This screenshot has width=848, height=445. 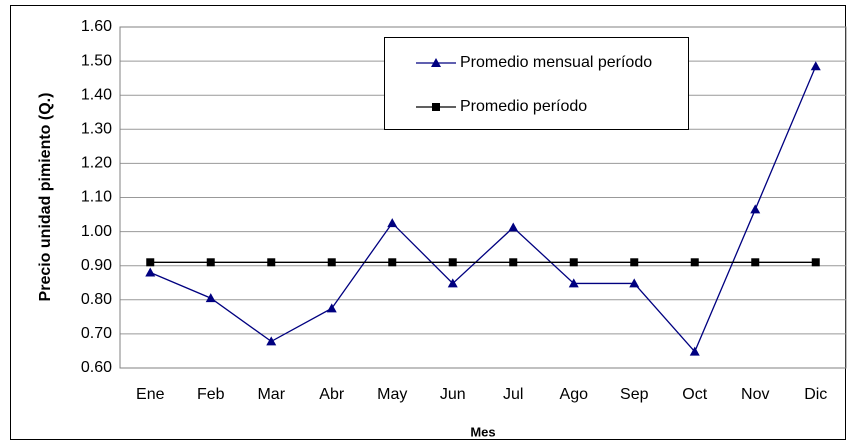 I want to click on x-tick-label: Mar, so click(x=271, y=394).